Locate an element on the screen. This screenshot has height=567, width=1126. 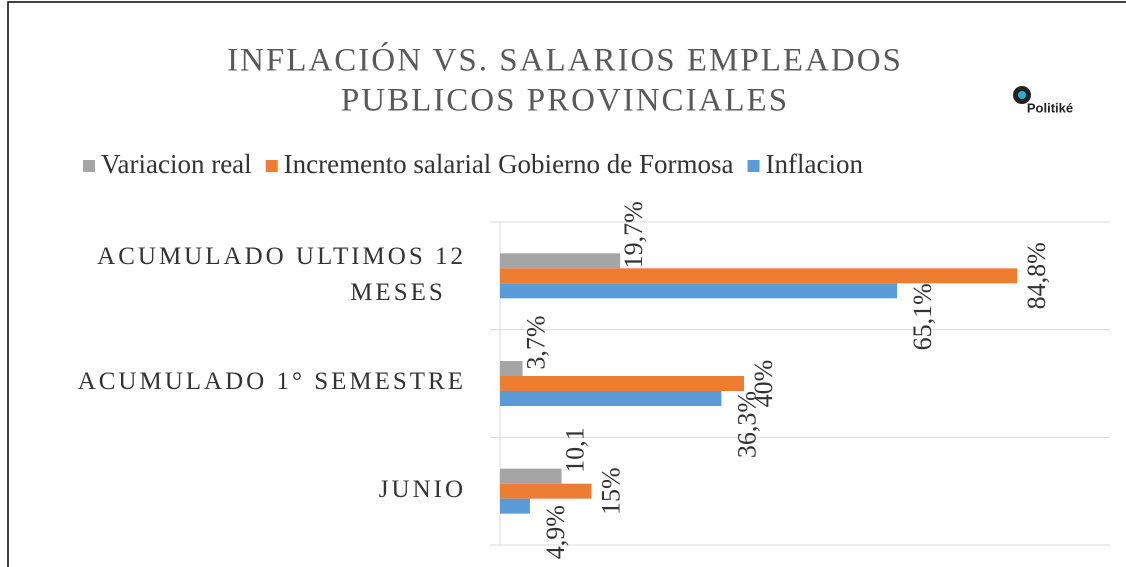
legend-label: Variacion real is located at coordinates (176, 164).